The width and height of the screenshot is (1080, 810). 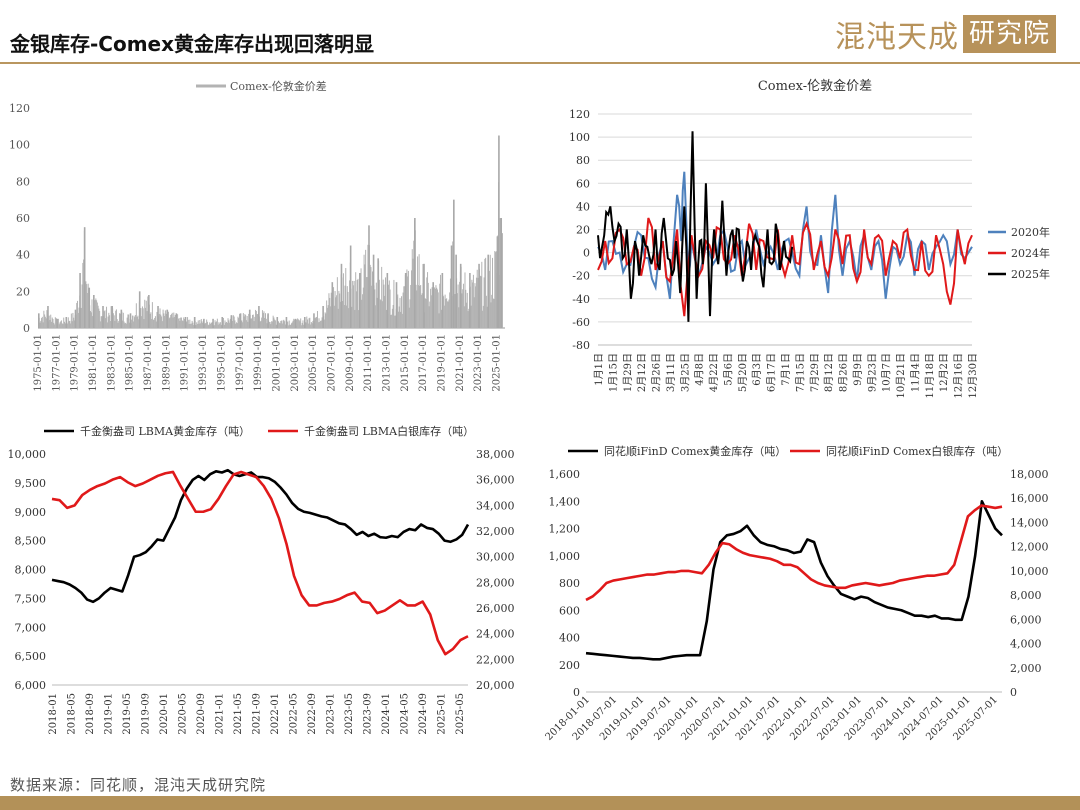 I want to click on y-left-tick-label: 0, so click(x=576, y=692).